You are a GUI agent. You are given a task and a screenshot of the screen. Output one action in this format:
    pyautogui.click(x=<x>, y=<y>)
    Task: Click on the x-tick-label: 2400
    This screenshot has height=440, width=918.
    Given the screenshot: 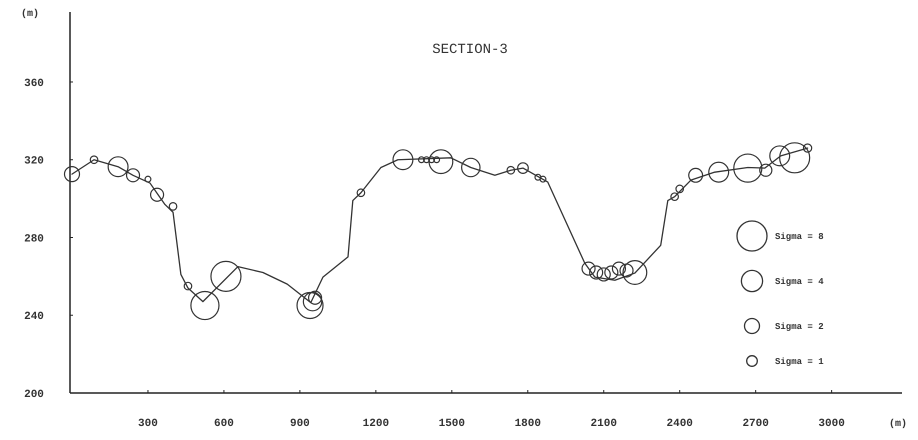 What is the action you would take?
    pyautogui.click(x=679, y=424)
    